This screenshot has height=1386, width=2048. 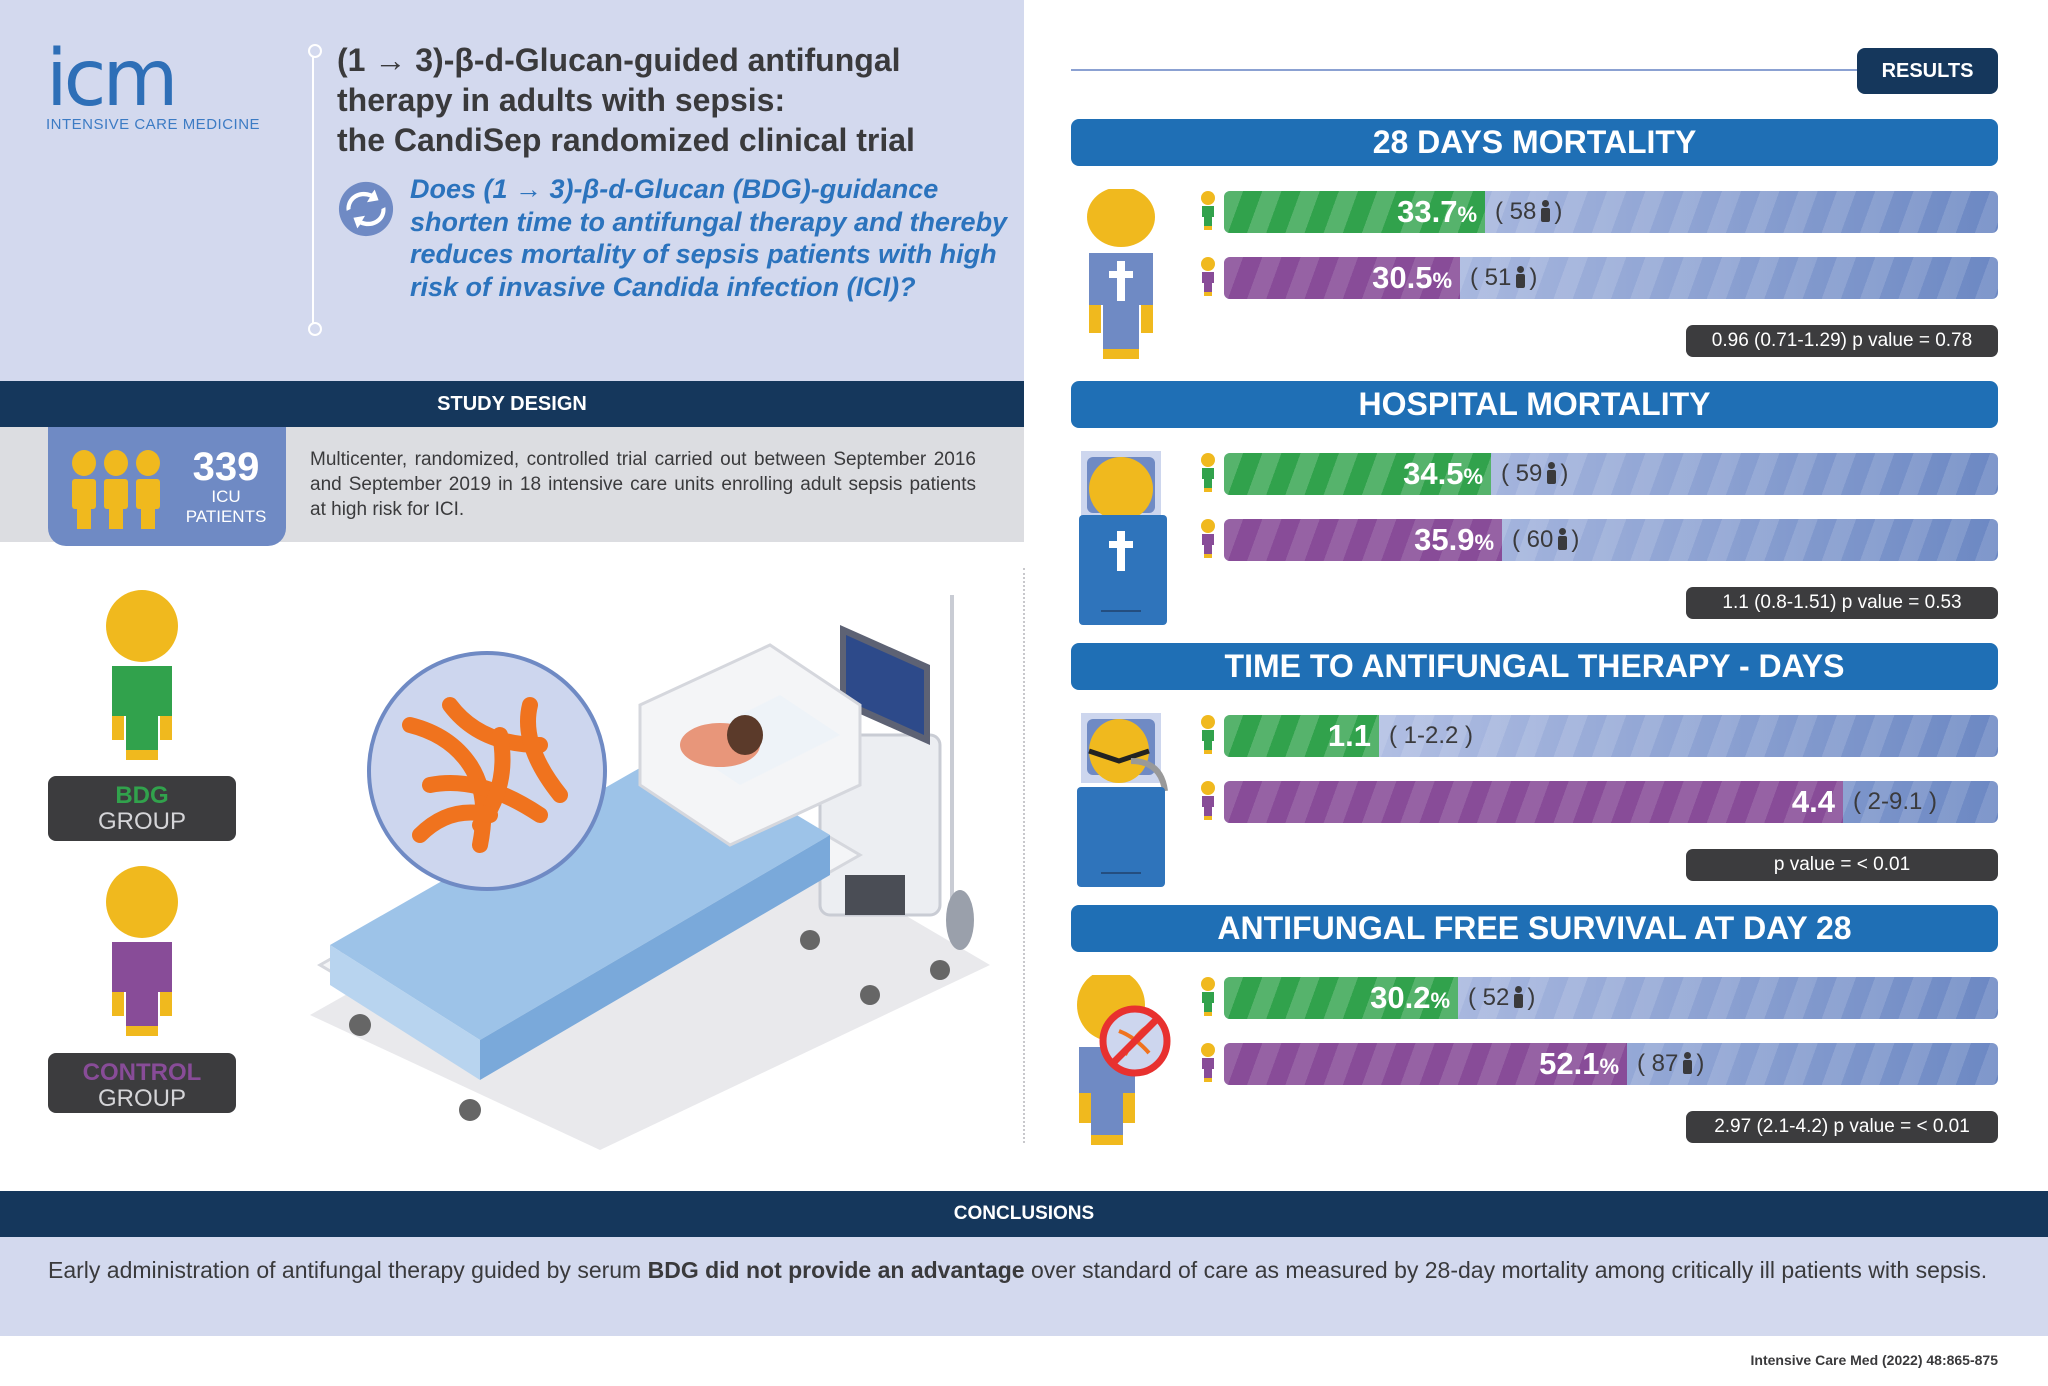 What do you see at coordinates (1466, 70) in the screenshot?
I see `results-rule` at bounding box center [1466, 70].